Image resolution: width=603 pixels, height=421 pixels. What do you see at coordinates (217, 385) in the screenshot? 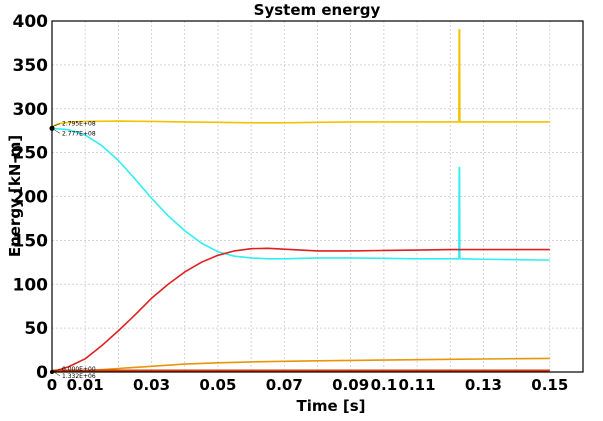
I see `x-tick-label: 0.05` at bounding box center [217, 385].